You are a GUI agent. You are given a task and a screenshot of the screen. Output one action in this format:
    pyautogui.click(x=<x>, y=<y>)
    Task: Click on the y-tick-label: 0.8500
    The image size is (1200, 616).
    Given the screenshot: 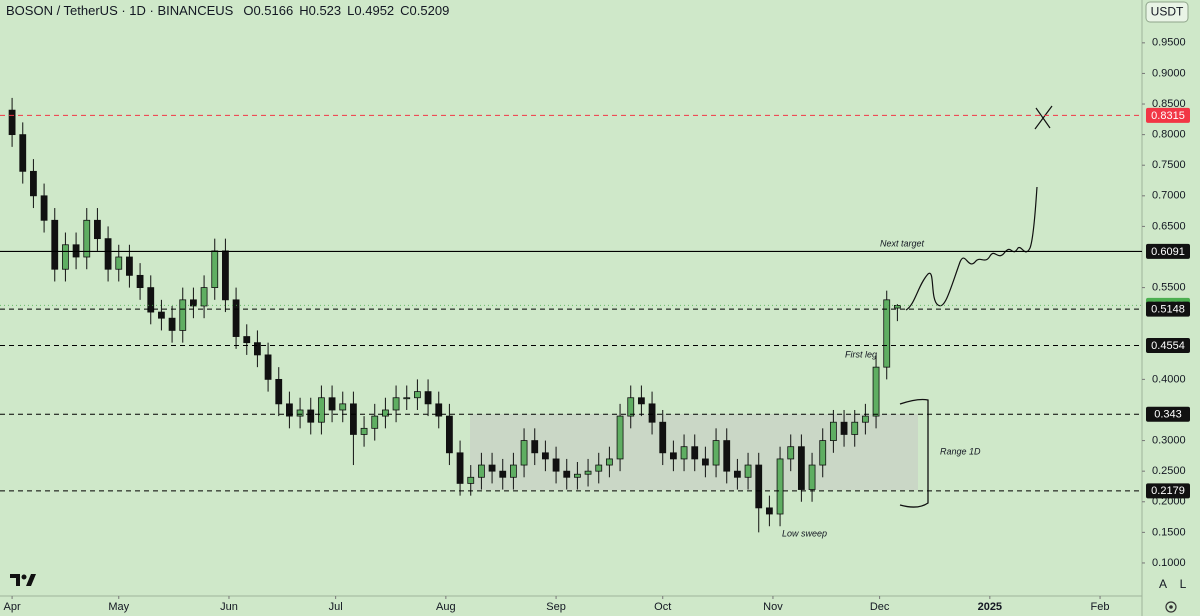 What is the action you would take?
    pyautogui.click(x=1169, y=104)
    